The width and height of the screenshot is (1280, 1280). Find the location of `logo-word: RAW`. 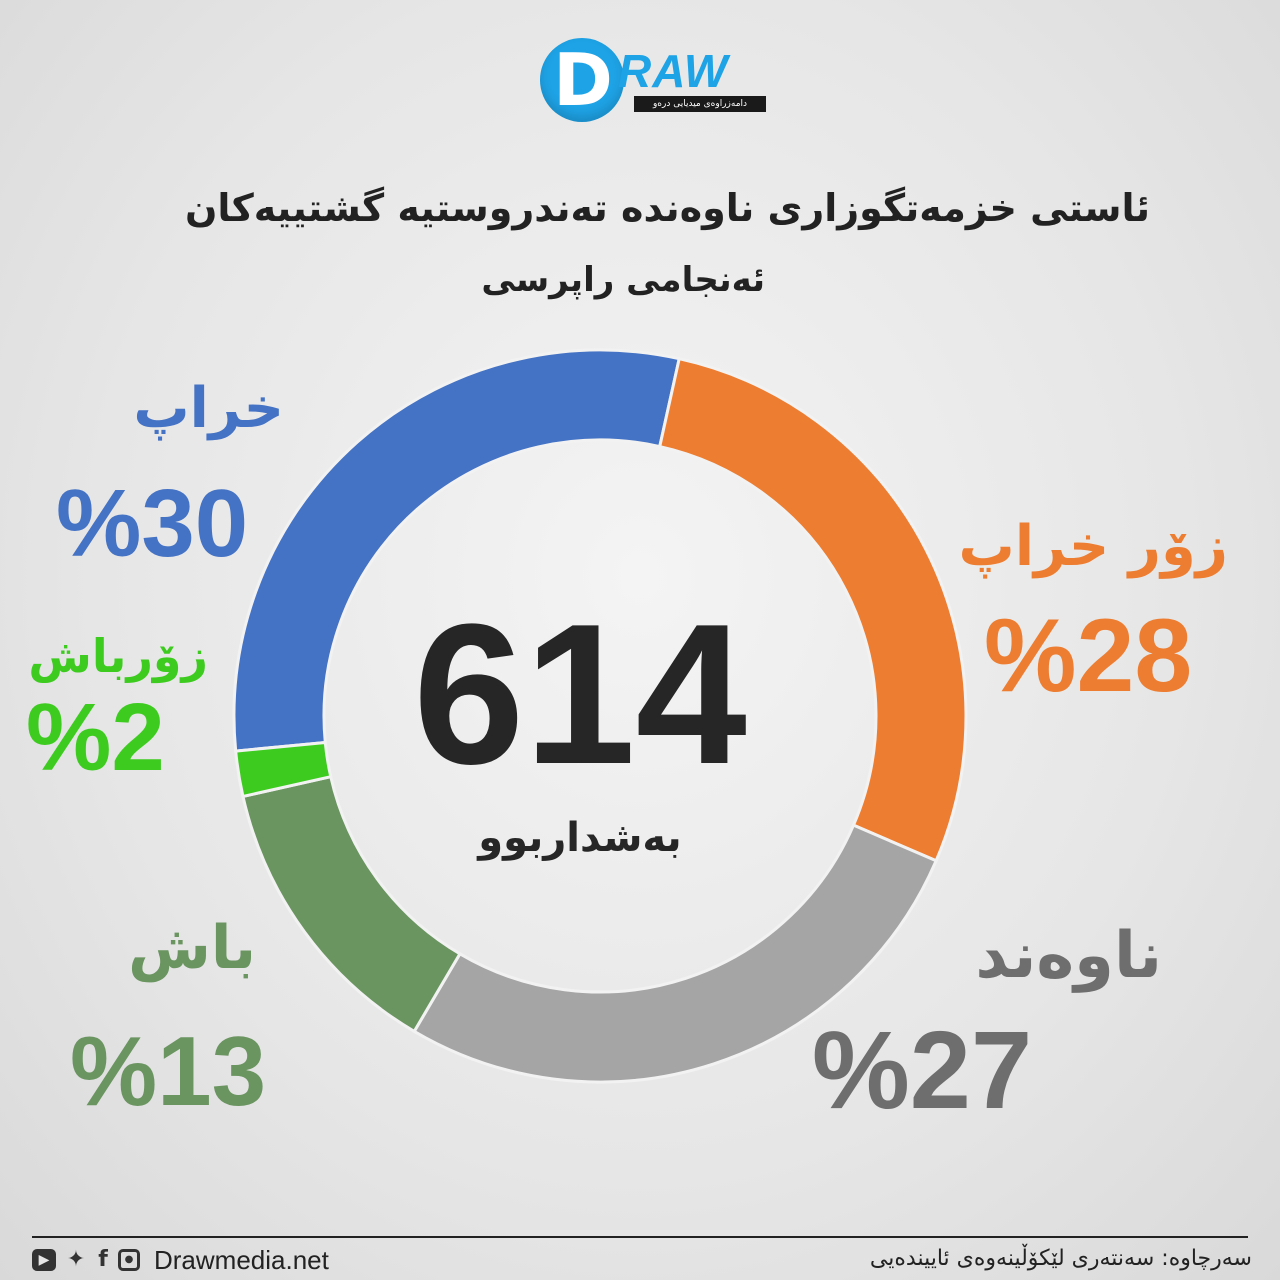

logo-word: RAW is located at coordinates (673, 71).